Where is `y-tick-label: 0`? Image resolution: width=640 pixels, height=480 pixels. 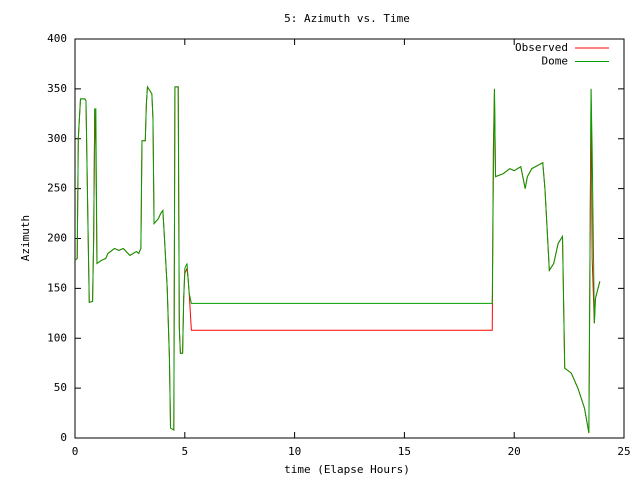
y-tick-label: 0 is located at coordinates (63, 437).